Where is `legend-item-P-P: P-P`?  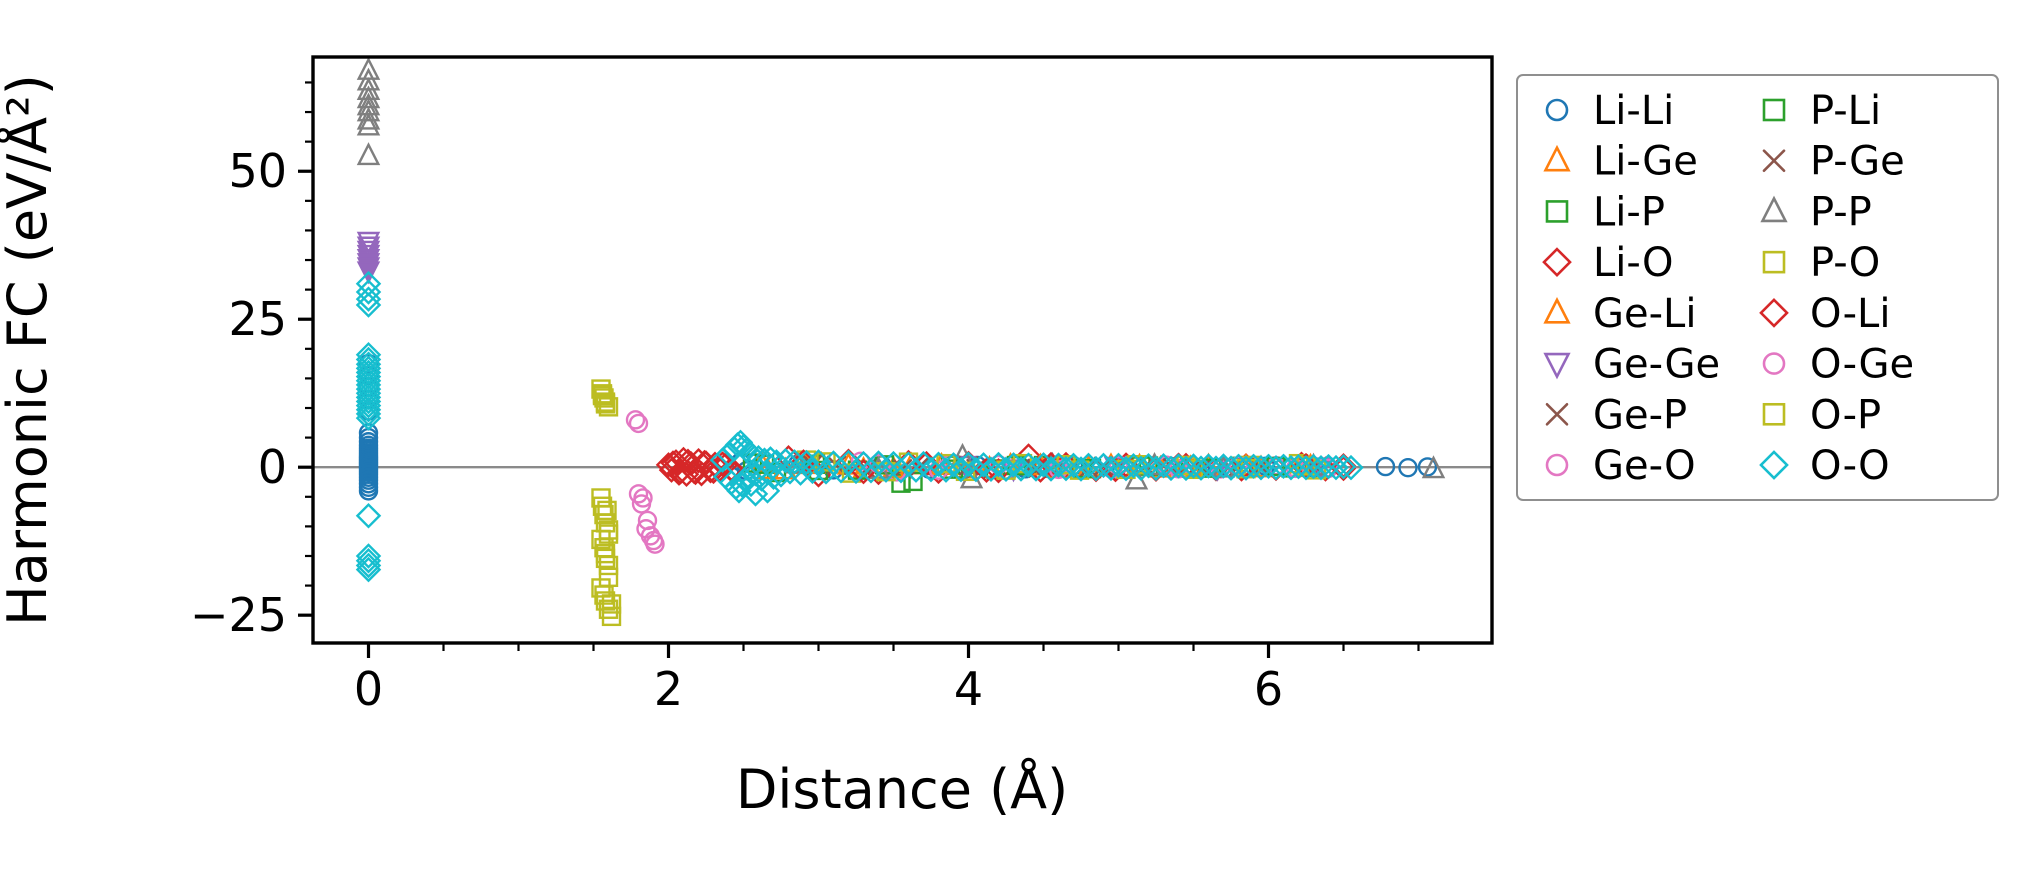
legend-item-P-P: P-P is located at coordinates (1816, 212).